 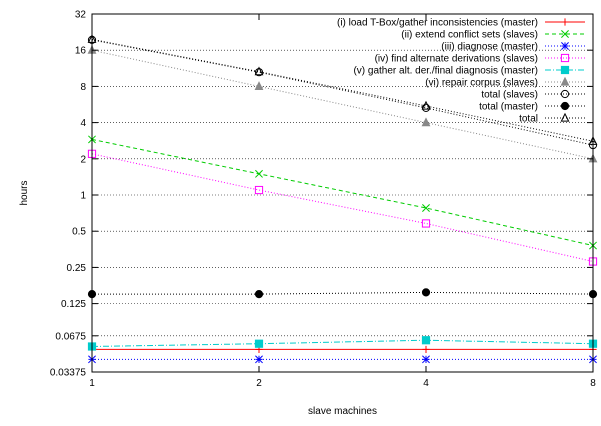 I want to click on y-tick-label: 2, so click(x=83, y=159).